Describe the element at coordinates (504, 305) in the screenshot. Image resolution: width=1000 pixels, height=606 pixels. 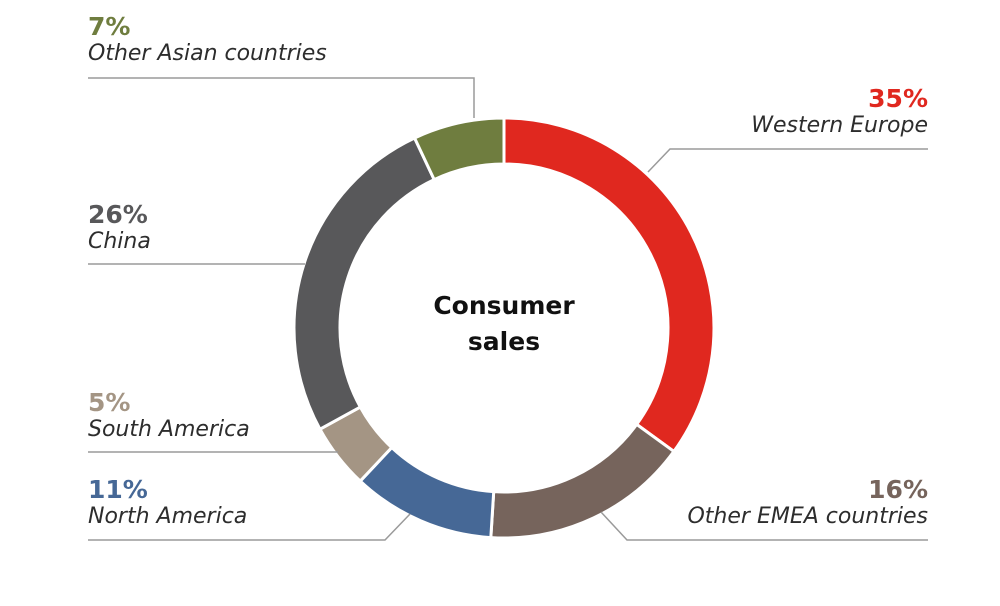
I see `center-title-line-1: Consumer` at that location.